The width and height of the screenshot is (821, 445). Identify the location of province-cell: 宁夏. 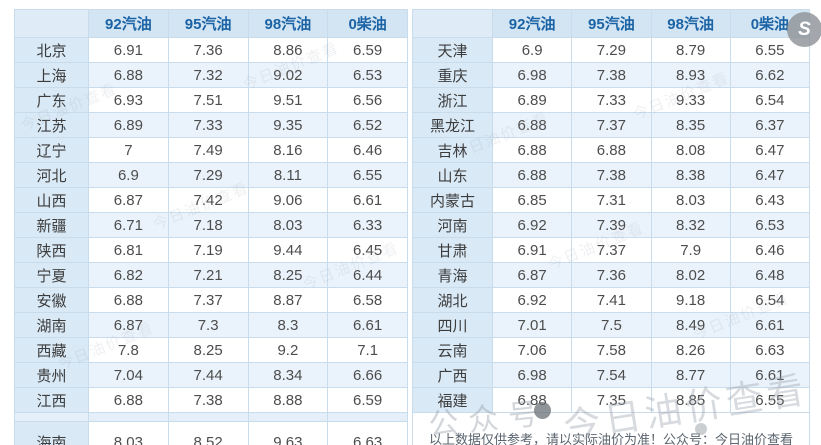
(51, 275).